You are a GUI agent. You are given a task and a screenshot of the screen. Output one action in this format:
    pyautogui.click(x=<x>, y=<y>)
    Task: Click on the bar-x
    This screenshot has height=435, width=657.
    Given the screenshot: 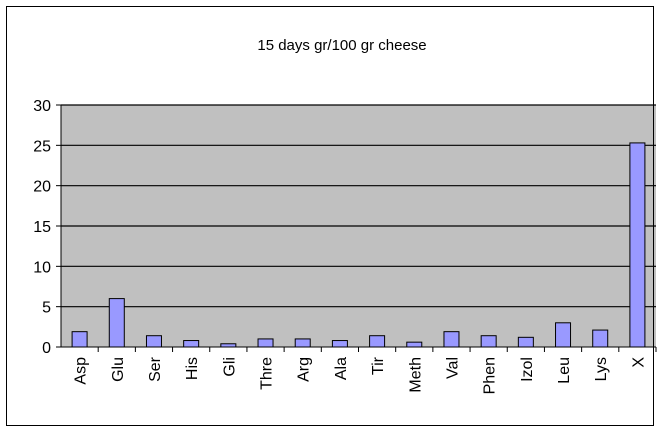 What is the action you would take?
    pyautogui.click(x=637, y=245)
    